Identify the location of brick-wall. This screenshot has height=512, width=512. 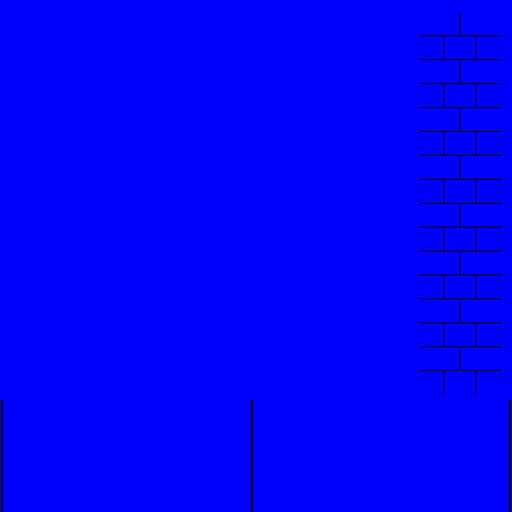
(461, 203).